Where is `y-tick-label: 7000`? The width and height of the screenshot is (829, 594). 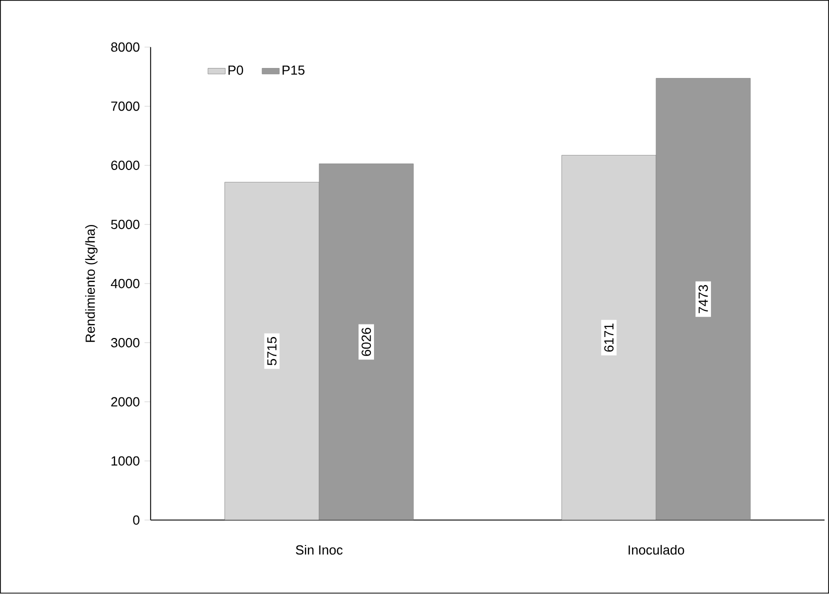
y-tick-label: 7000 is located at coordinates (125, 107).